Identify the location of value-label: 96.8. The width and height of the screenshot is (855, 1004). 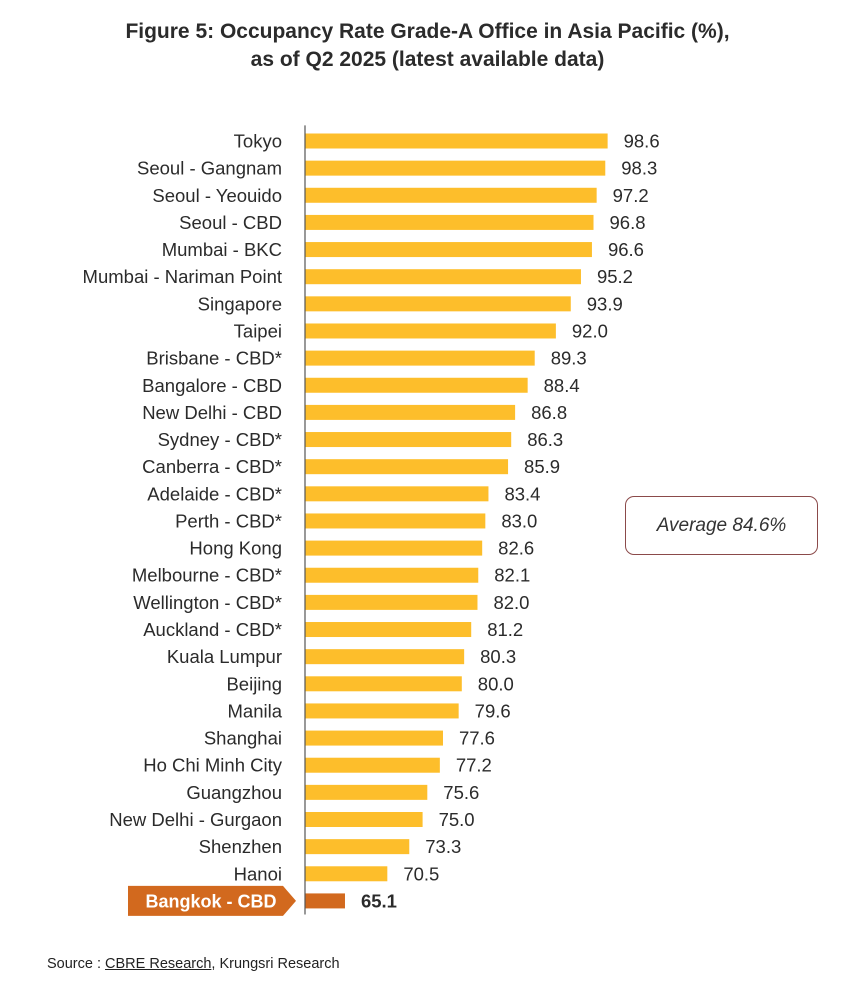
(628, 222).